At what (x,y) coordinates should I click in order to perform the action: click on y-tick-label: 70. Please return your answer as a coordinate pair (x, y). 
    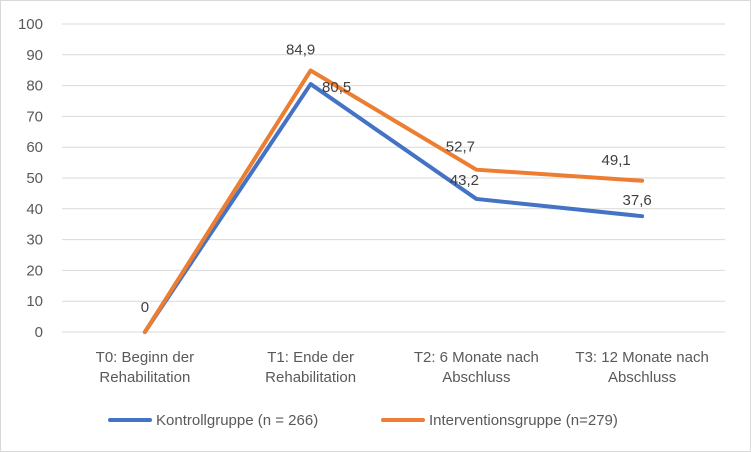
    Looking at the image, I should click on (34, 116).